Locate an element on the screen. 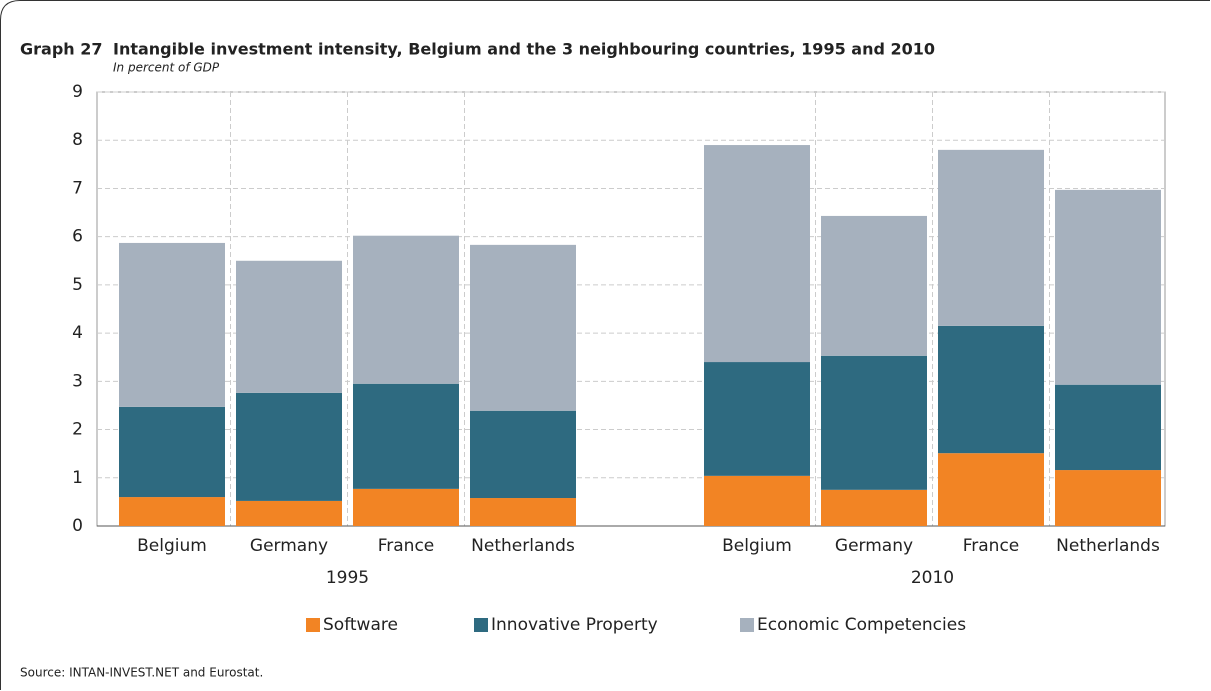 This screenshot has height=691, width=1211. legend-label: Software is located at coordinates (360, 625).